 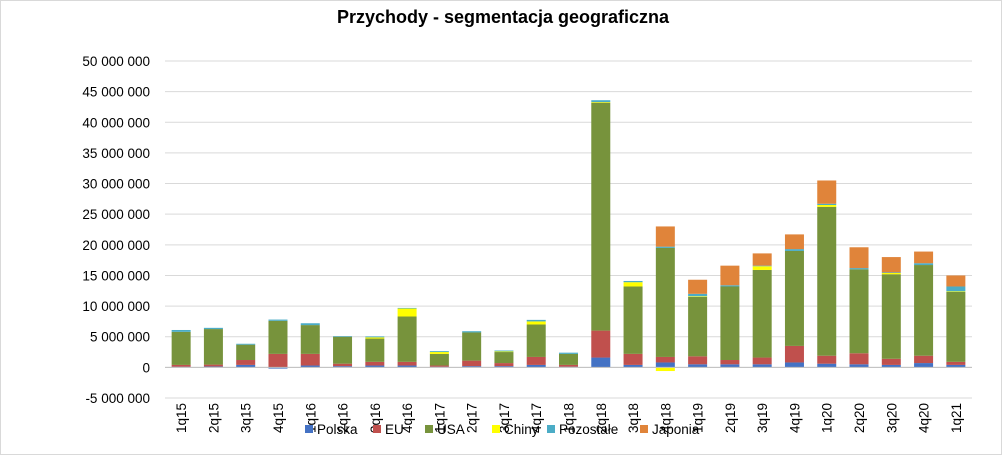 What do you see at coordinates (665, 365) in the screenshot?
I see `bar-polska-4q18` at bounding box center [665, 365].